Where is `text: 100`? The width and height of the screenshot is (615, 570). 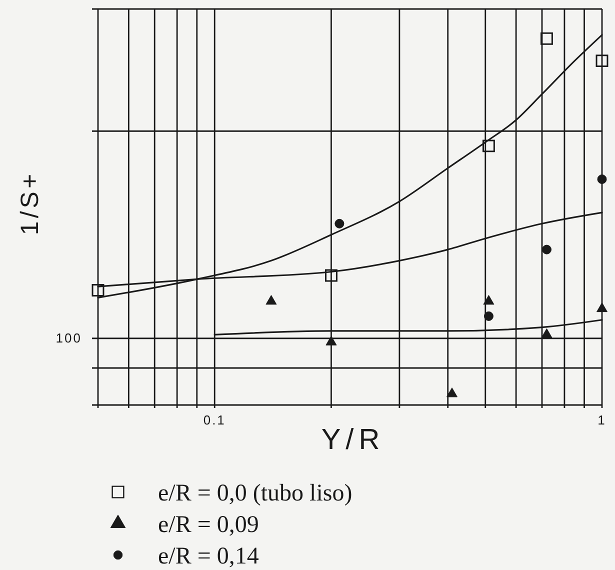 text: 100 is located at coordinates (69, 338).